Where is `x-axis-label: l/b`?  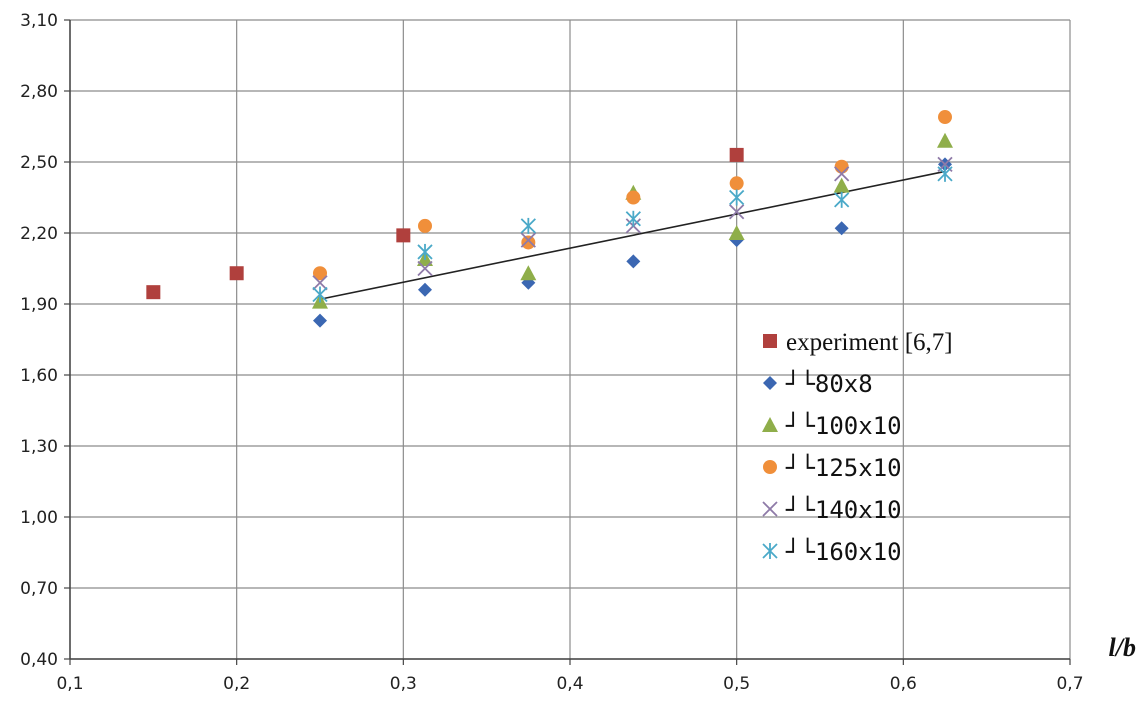 x-axis-label: l/b is located at coordinates (1122, 647).